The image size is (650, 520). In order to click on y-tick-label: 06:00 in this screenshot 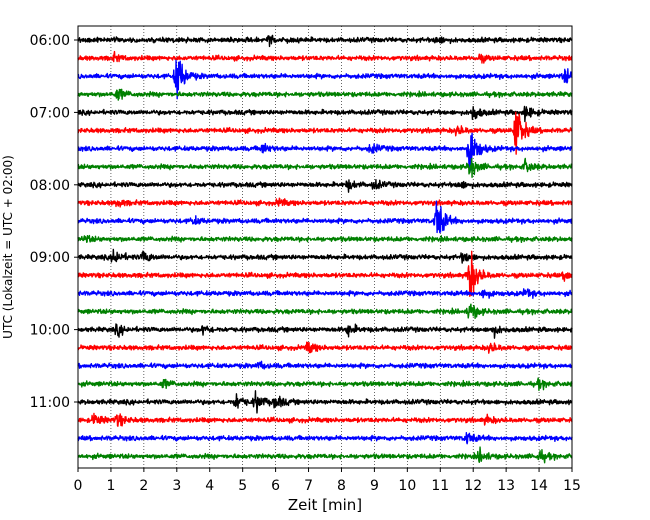, I will do `click(50, 41)`.